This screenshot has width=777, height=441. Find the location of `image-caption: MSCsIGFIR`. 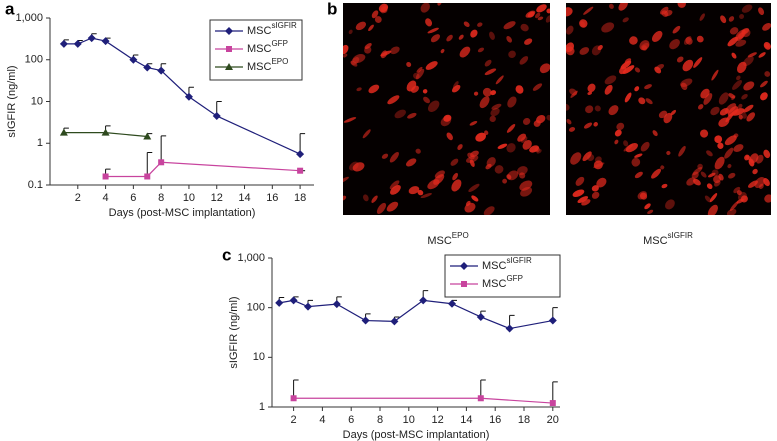

image-caption: MSCsIGFIR is located at coordinates (668, 239).